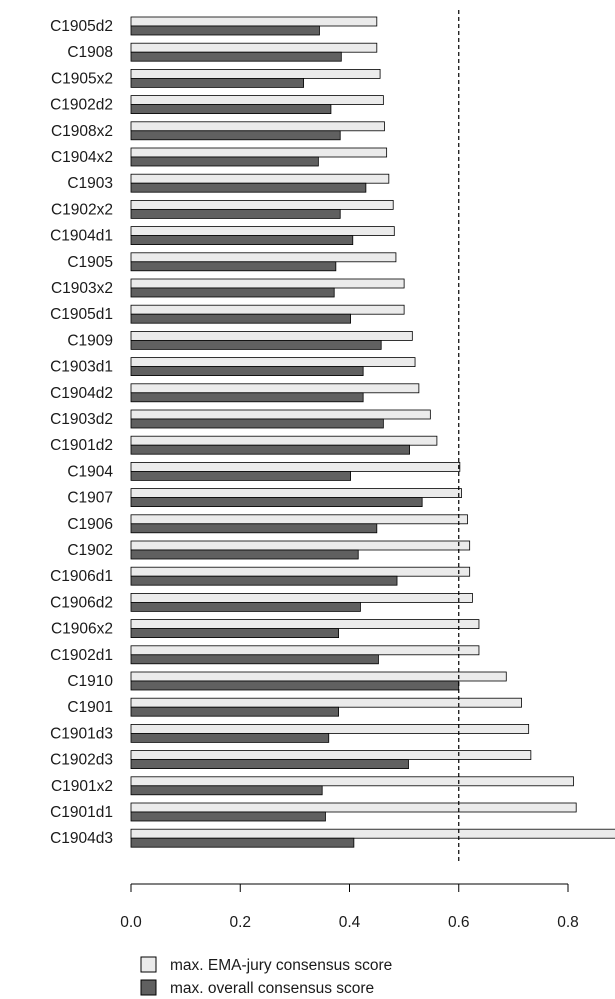 The image size is (615, 999). Describe the element at coordinates (90, 262) in the screenshot. I see `category-label: C1905` at that location.